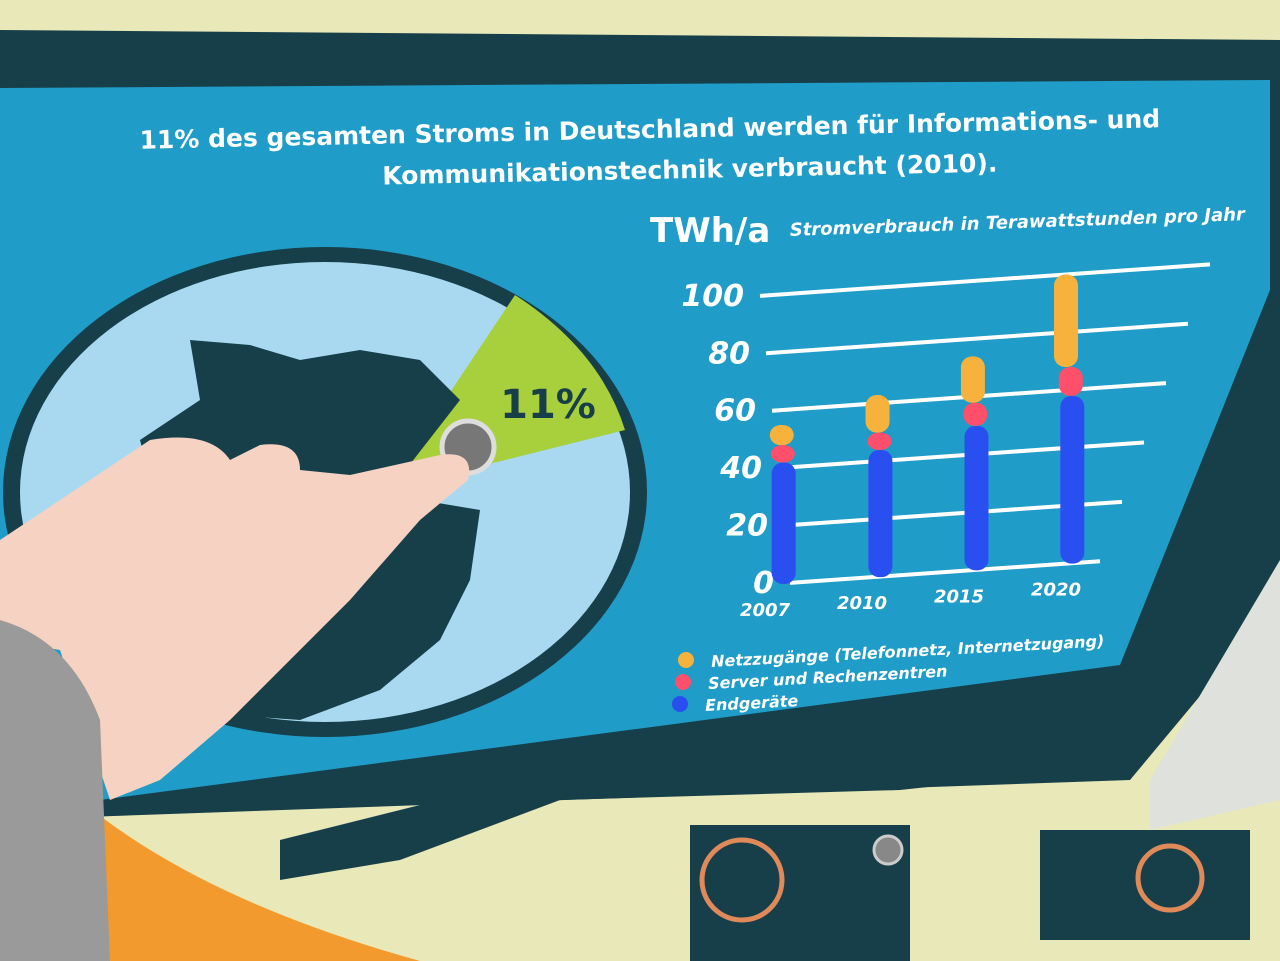 The width and height of the screenshot is (1280, 961). Describe the element at coordinates (1215, 695) in the screenshot. I see `right-panel` at that location.